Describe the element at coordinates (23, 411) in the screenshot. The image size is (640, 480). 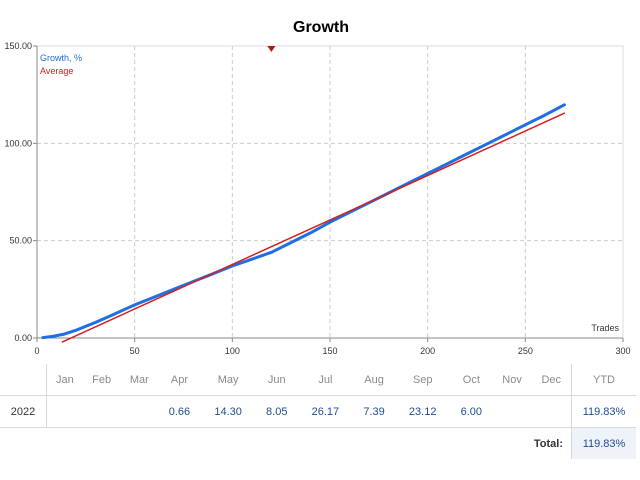
I see `year-cell: 2022` at that location.